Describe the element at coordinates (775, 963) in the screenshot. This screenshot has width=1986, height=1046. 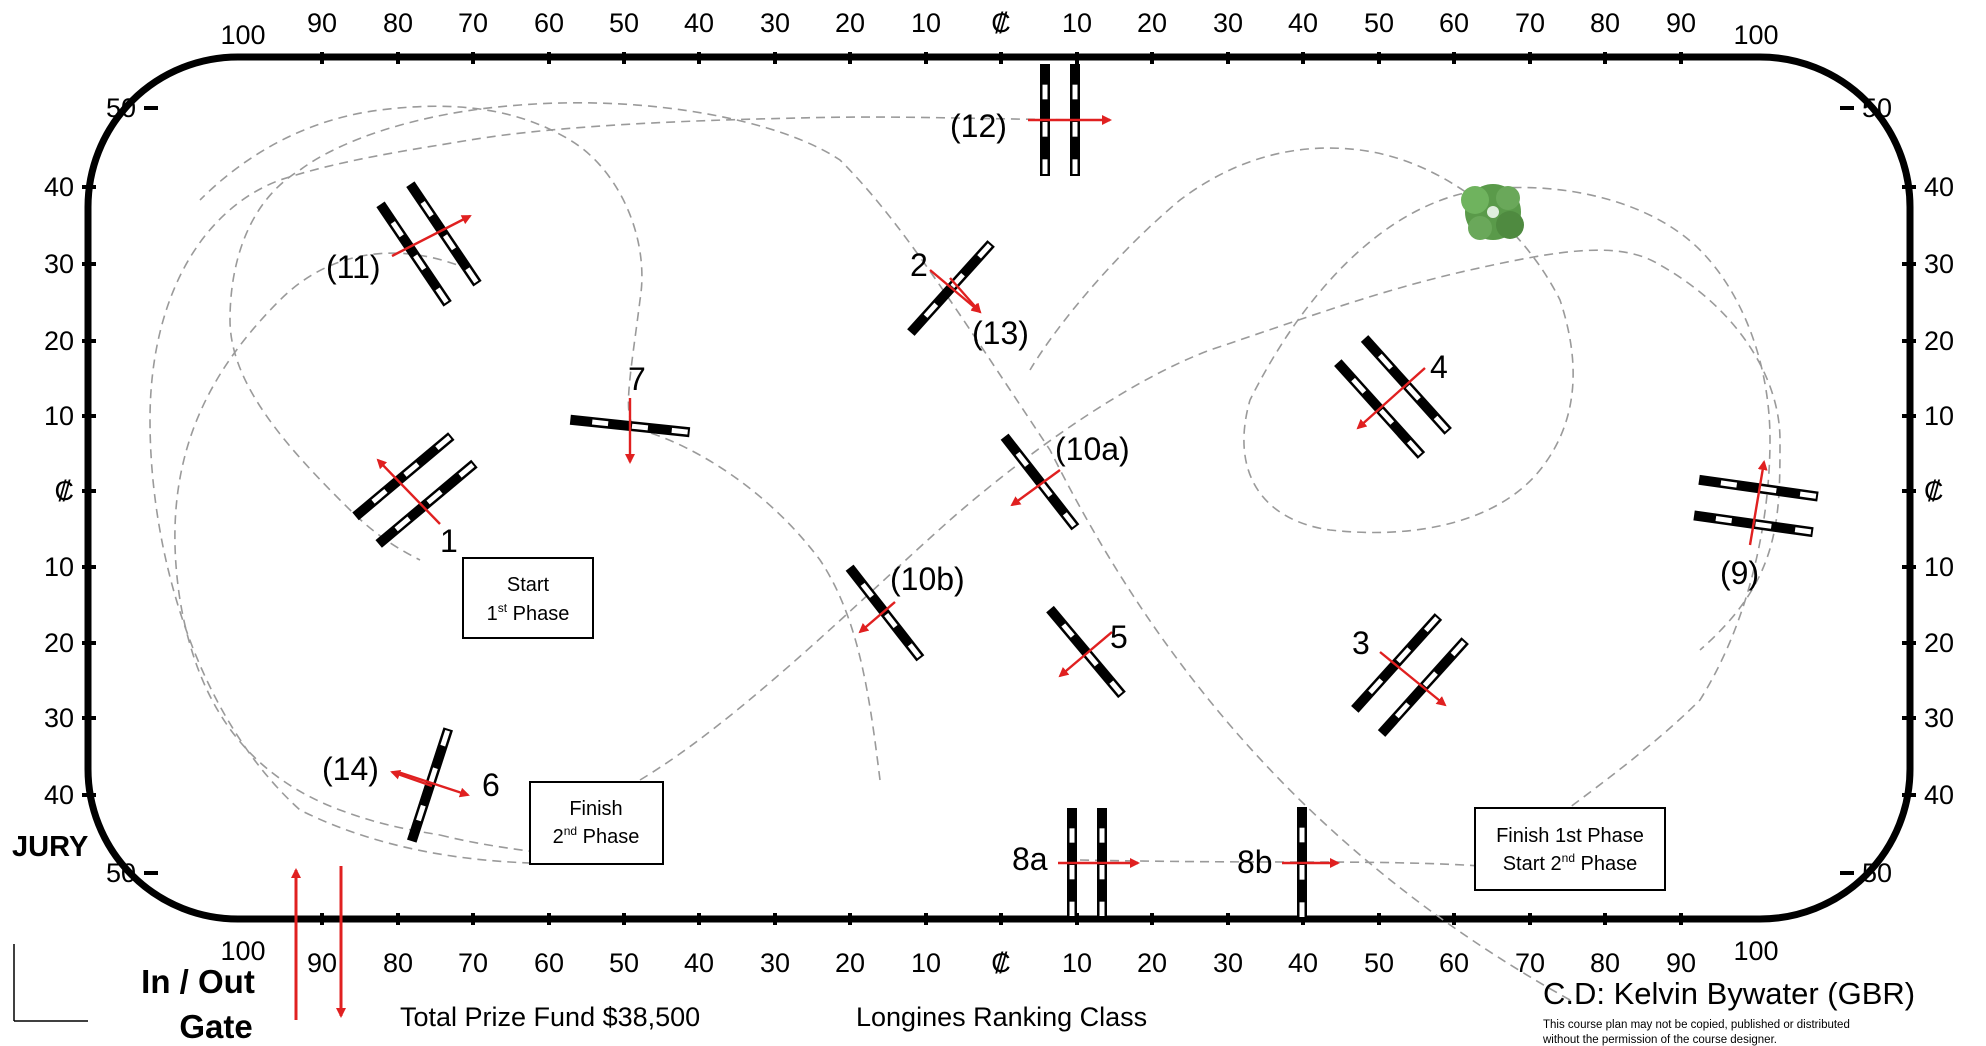
I see `bottom-tick-label: 30` at that location.